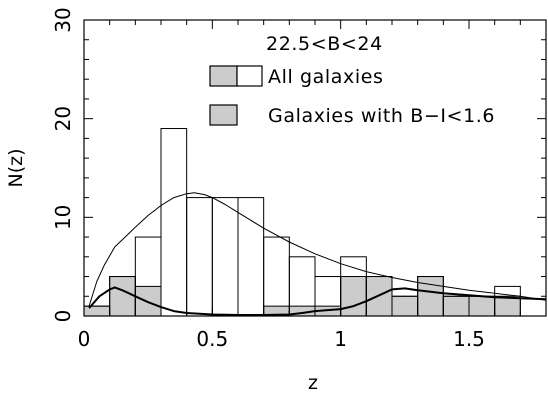 The height and width of the screenshot is (398, 548). What do you see at coordinates (326, 77) in the screenshot?
I see `legend-label-all-galaxies: All galaxies` at bounding box center [326, 77].